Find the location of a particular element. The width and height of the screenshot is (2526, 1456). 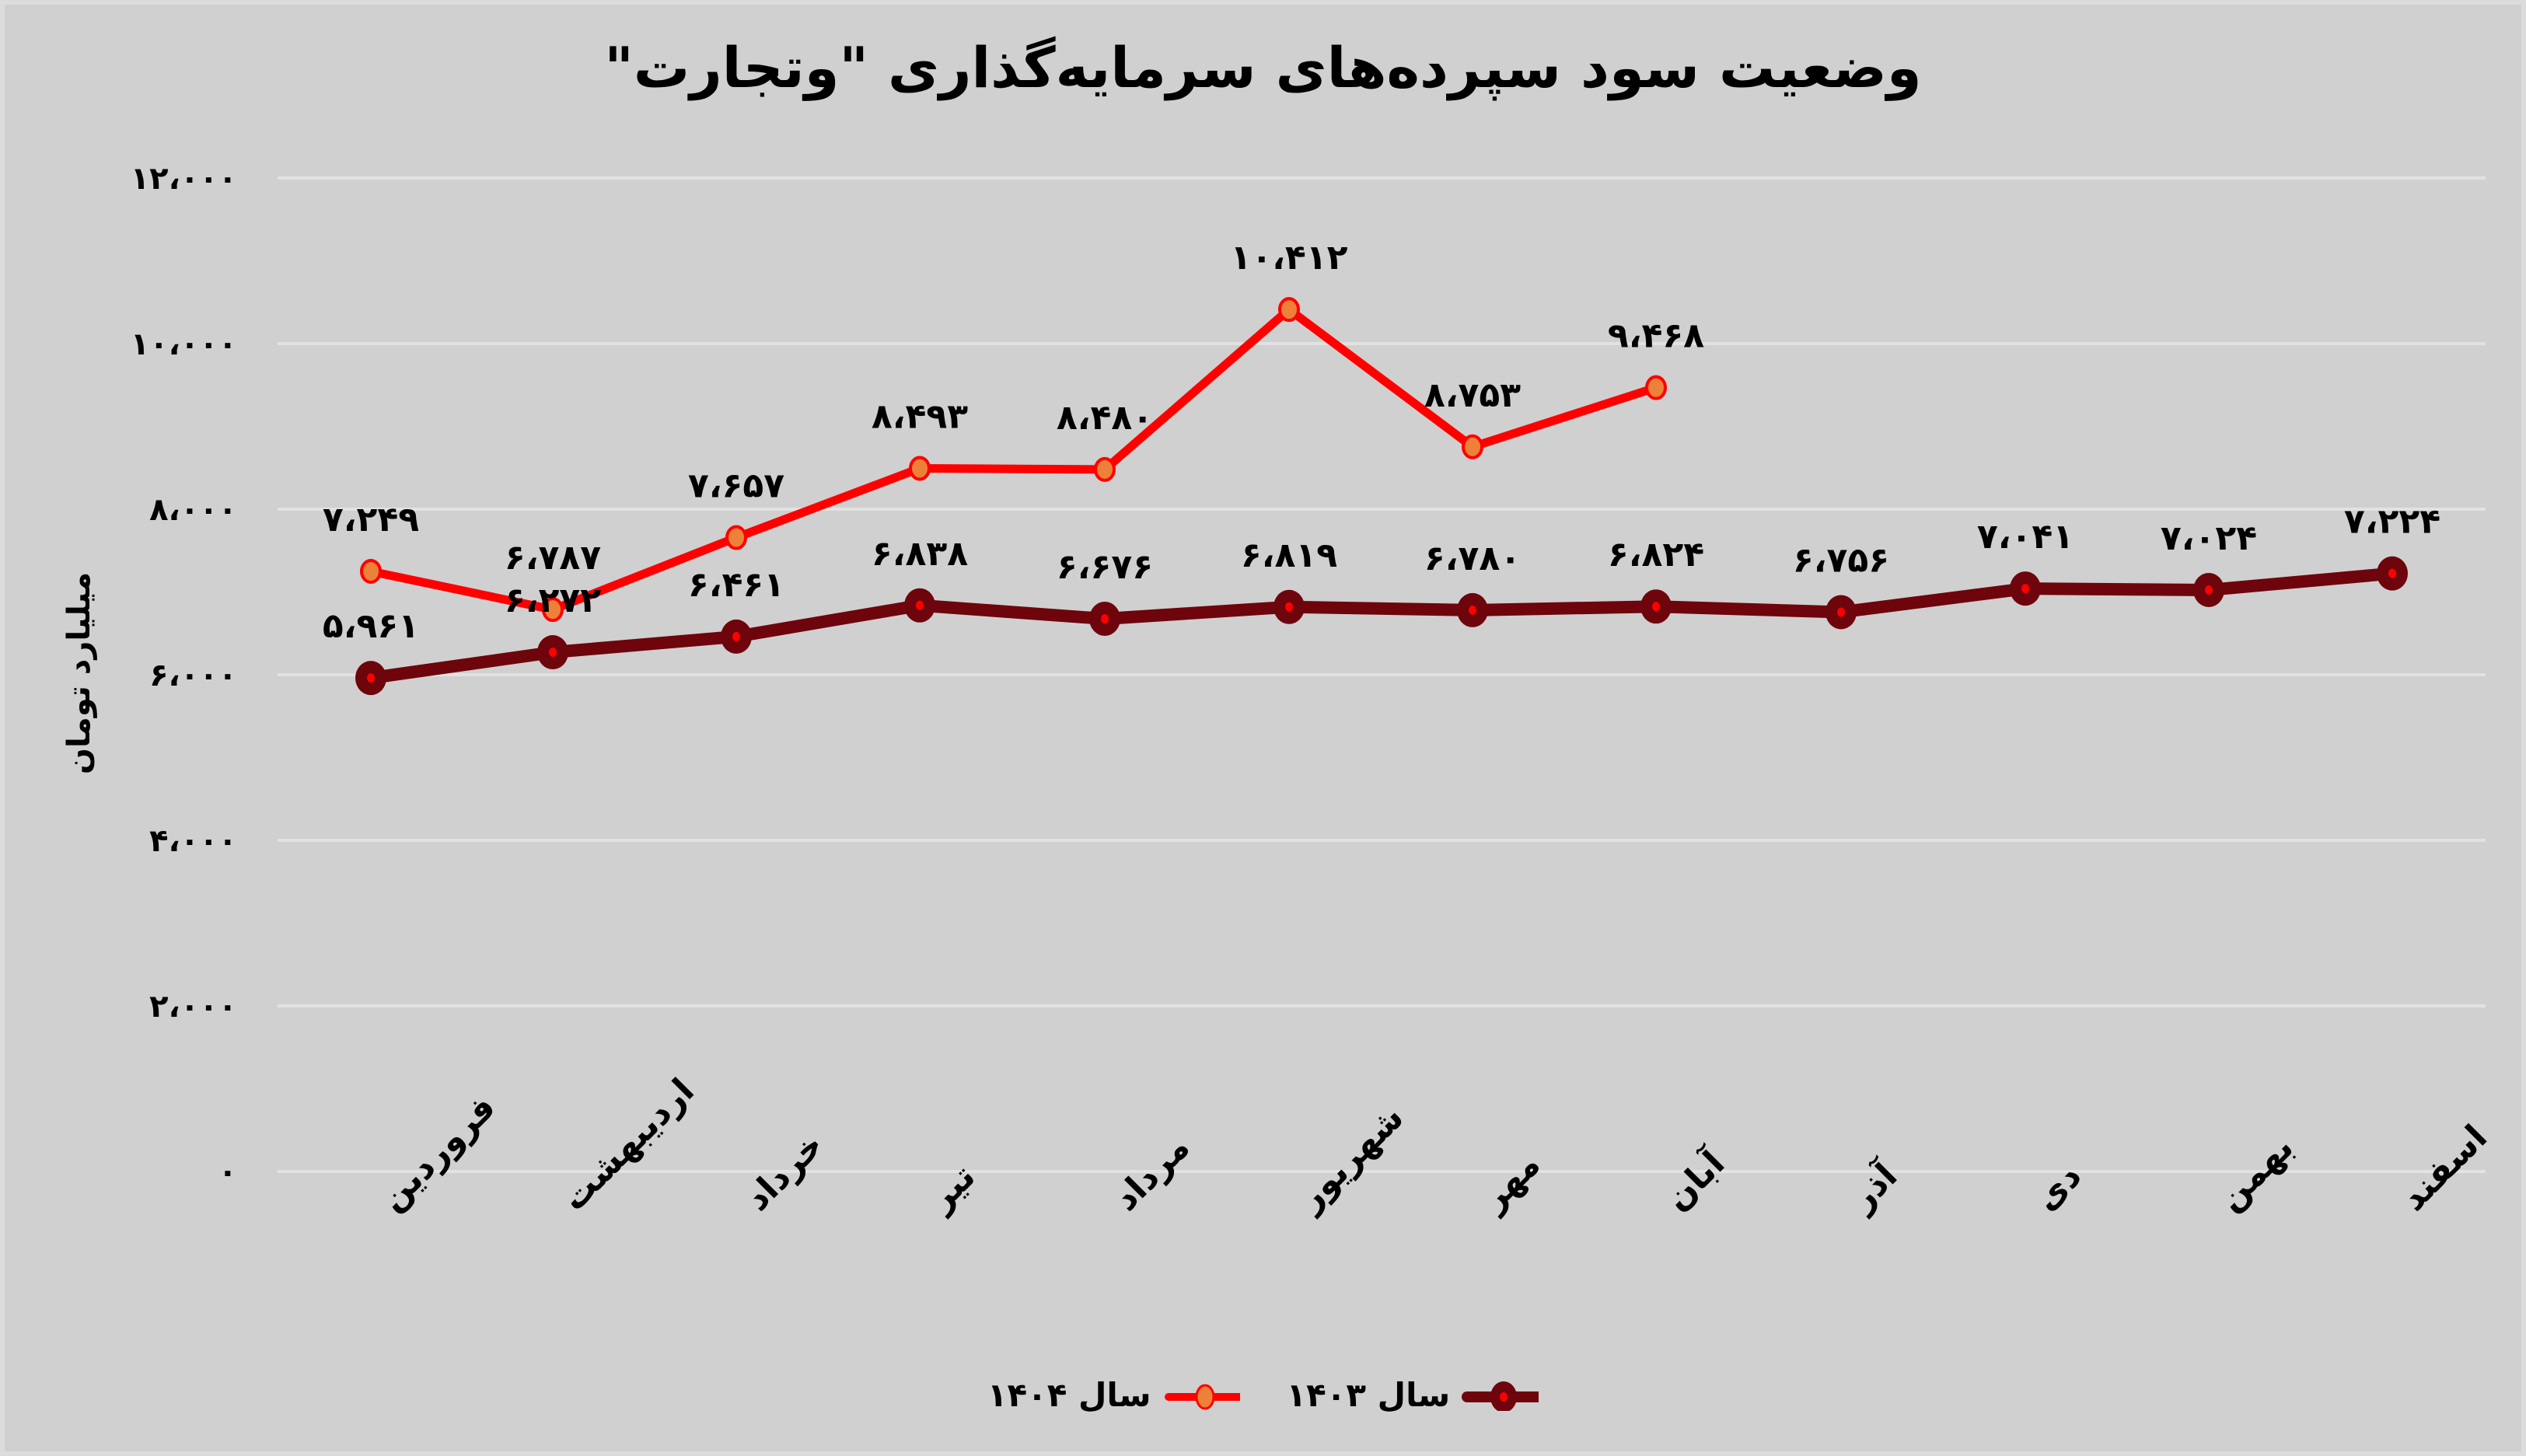

legend-item-1403: سال ۱۴۰۳ is located at coordinates (1413, 1395).